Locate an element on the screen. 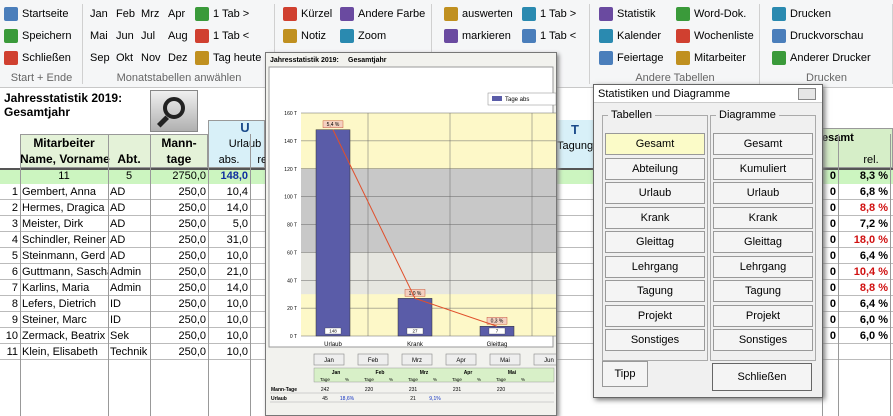  ribbon-button: Mitarbeiter is located at coordinates (720, 58).